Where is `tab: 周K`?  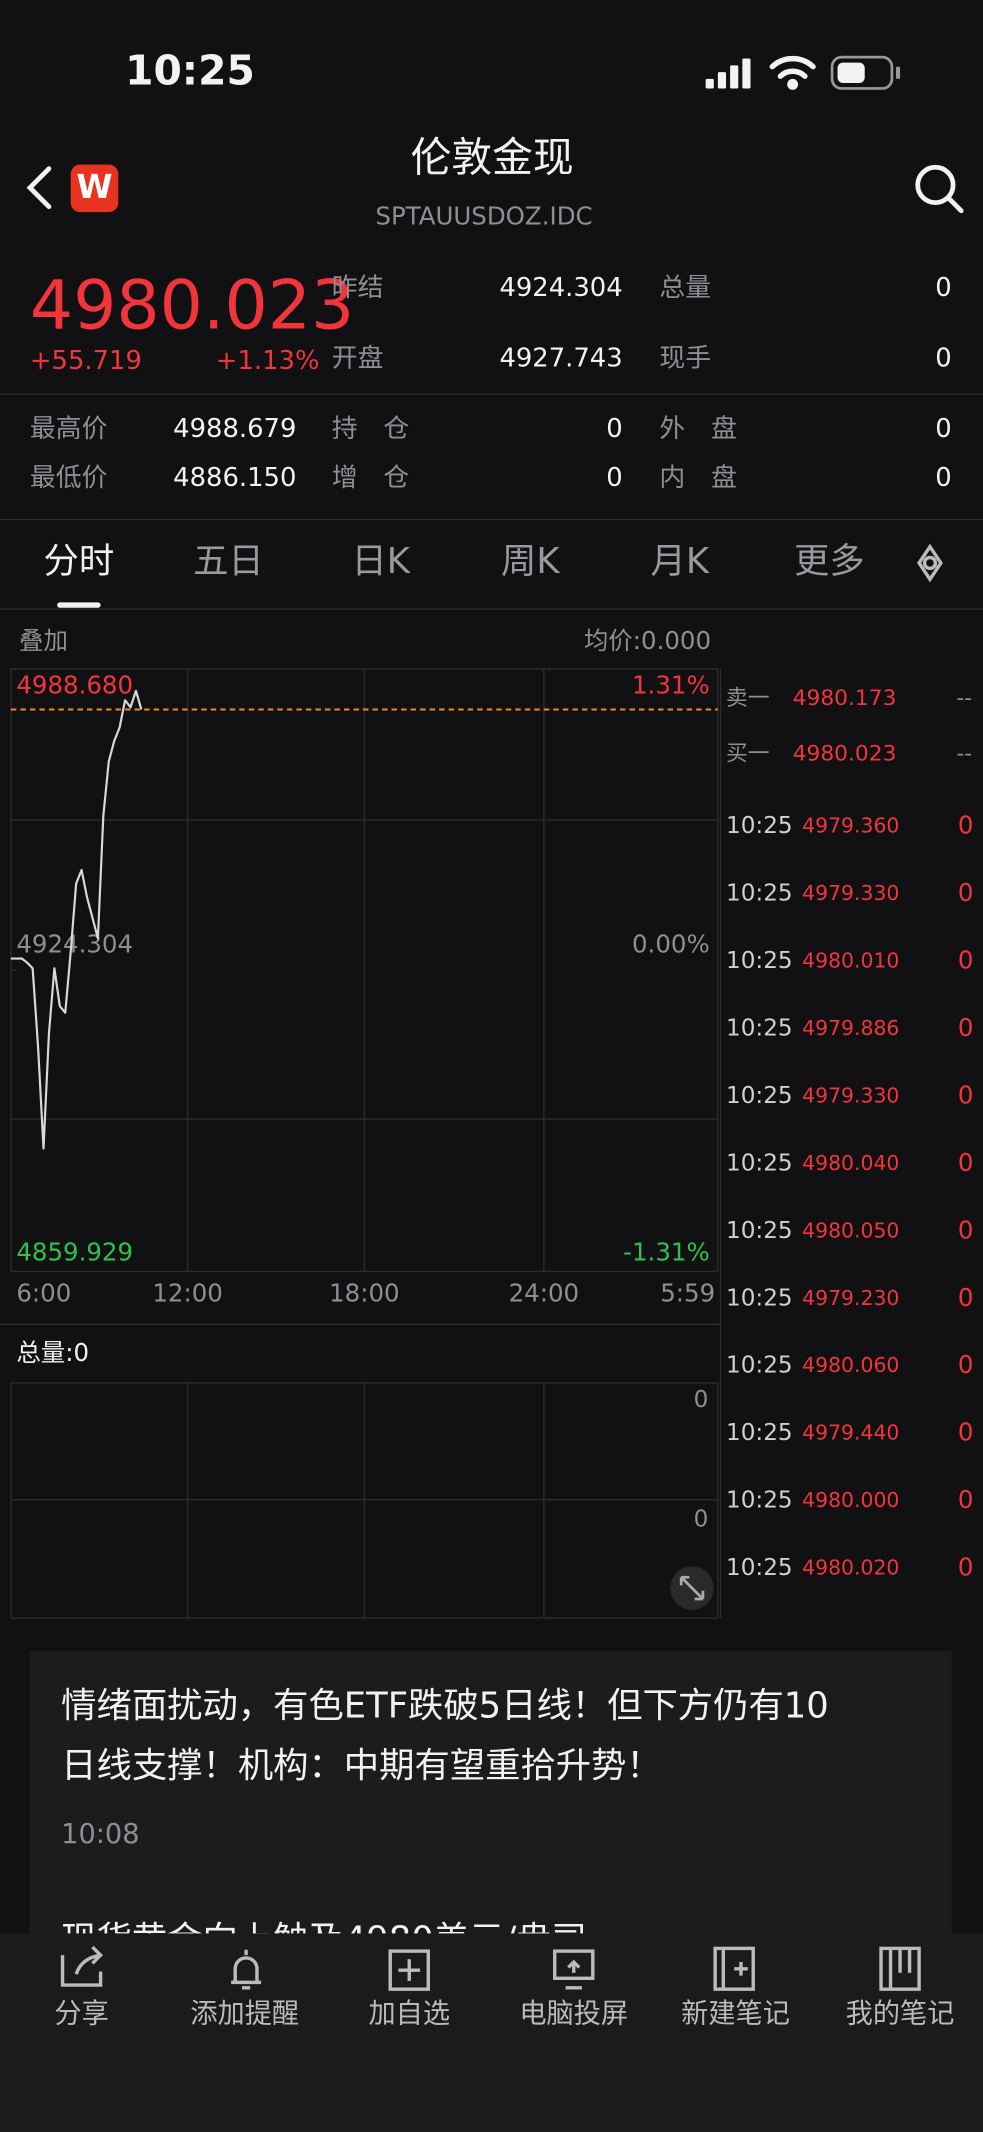
tab: 周K is located at coordinates (530, 561).